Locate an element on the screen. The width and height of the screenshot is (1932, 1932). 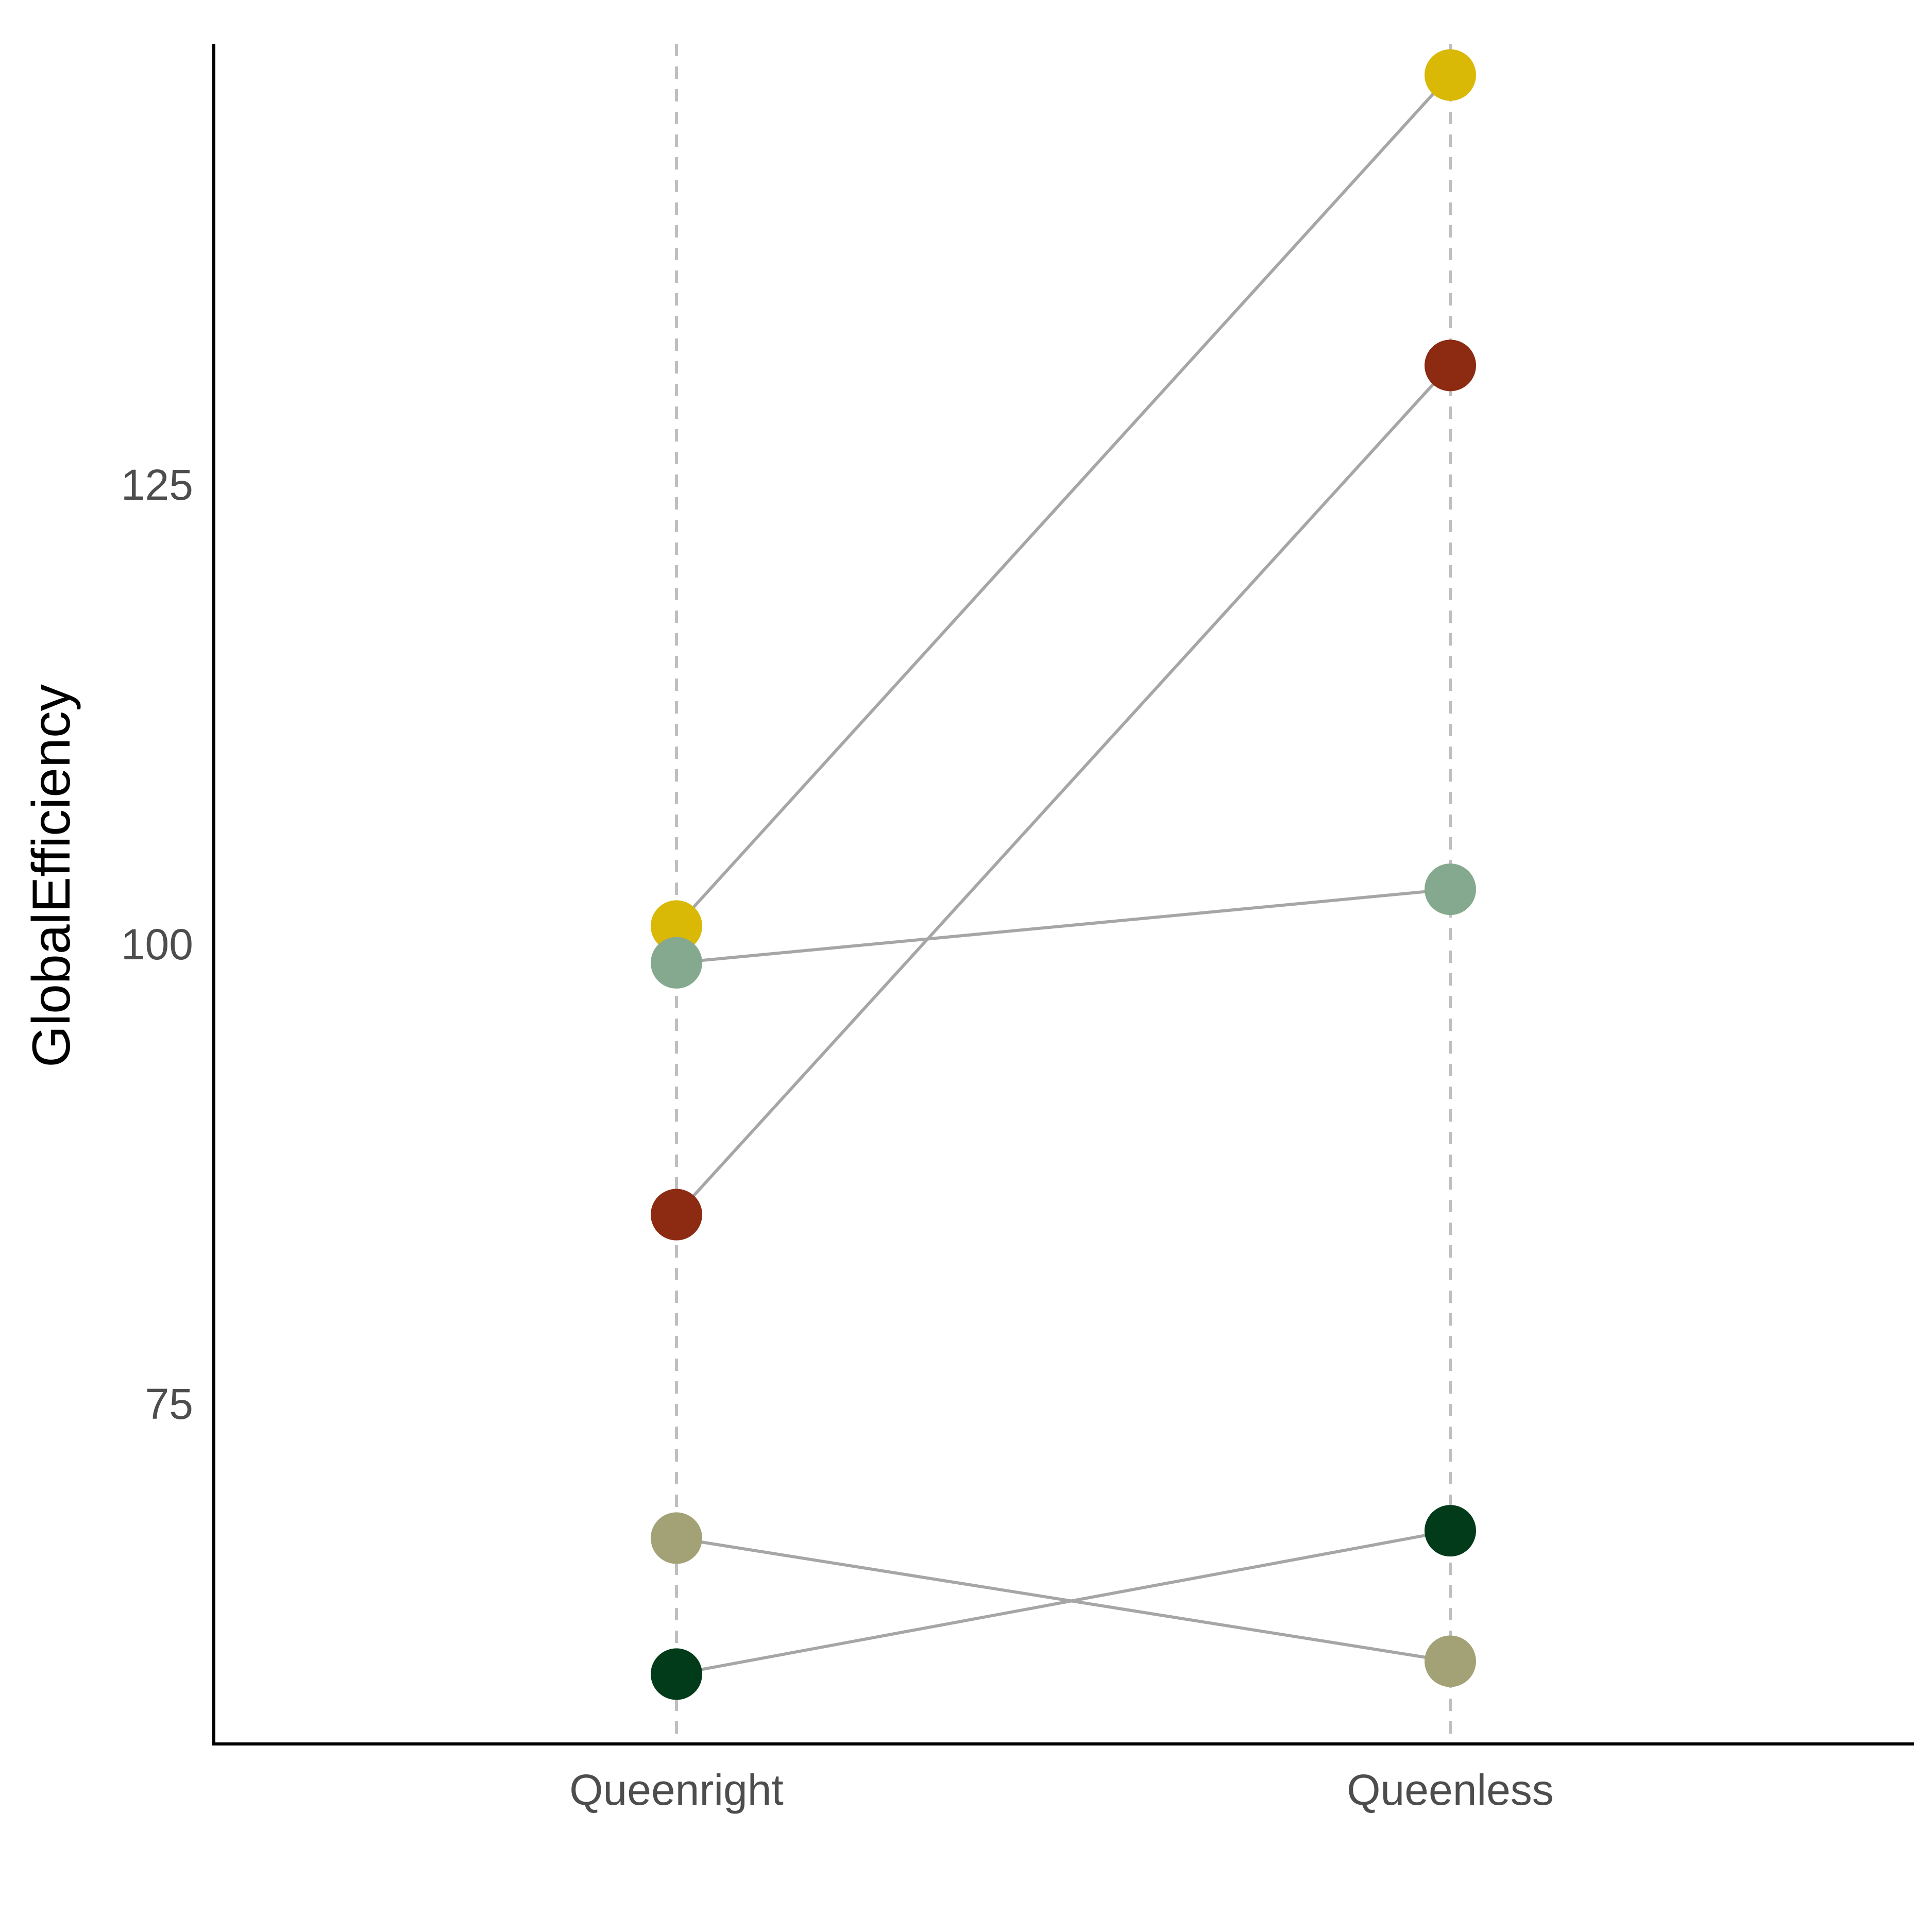
data-point-series-5-queenright is located at coordinates (676, 1674).